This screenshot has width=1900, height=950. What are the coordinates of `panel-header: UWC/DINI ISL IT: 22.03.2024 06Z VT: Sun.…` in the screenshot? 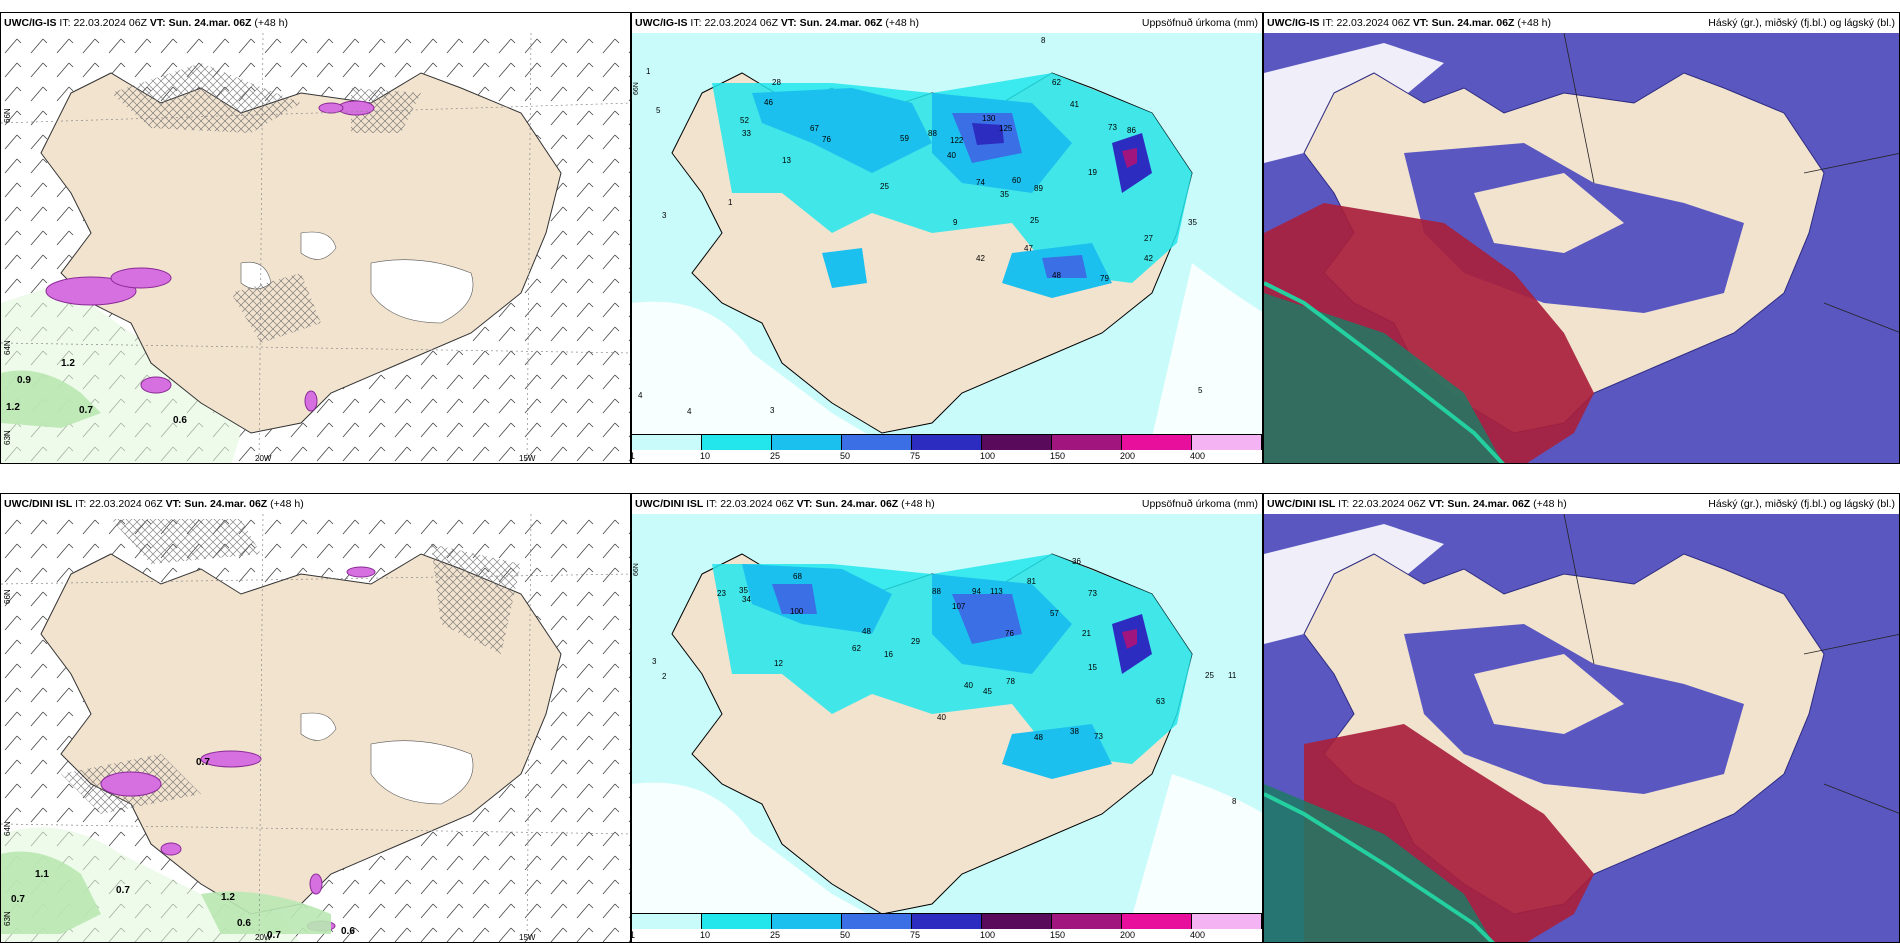 It's located at (315, 504).